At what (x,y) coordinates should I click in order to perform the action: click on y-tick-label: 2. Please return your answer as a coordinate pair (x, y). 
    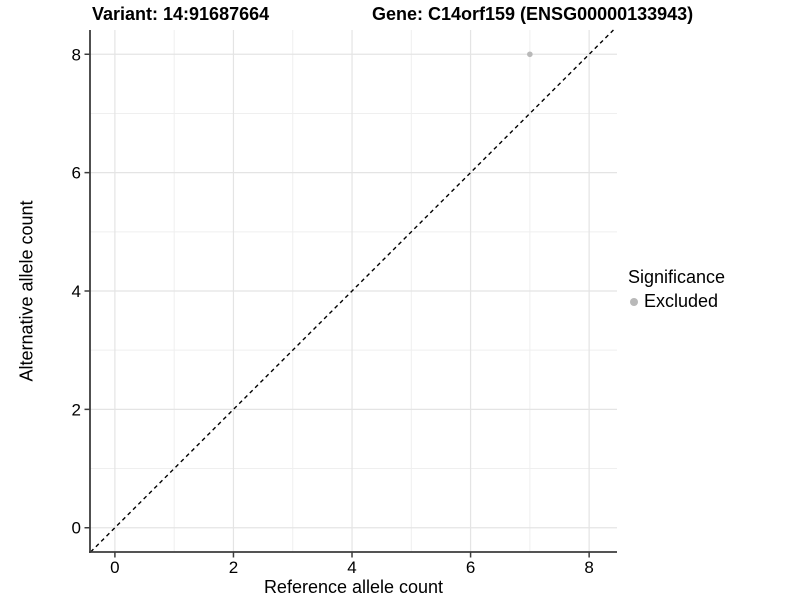
    Looking at the image, I should click on (76, 409).